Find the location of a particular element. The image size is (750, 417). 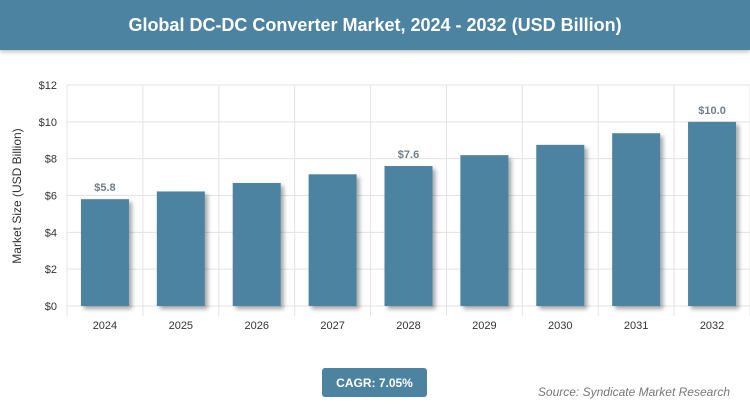

y-tick-label: $0 is located at coordinates (51, 307).